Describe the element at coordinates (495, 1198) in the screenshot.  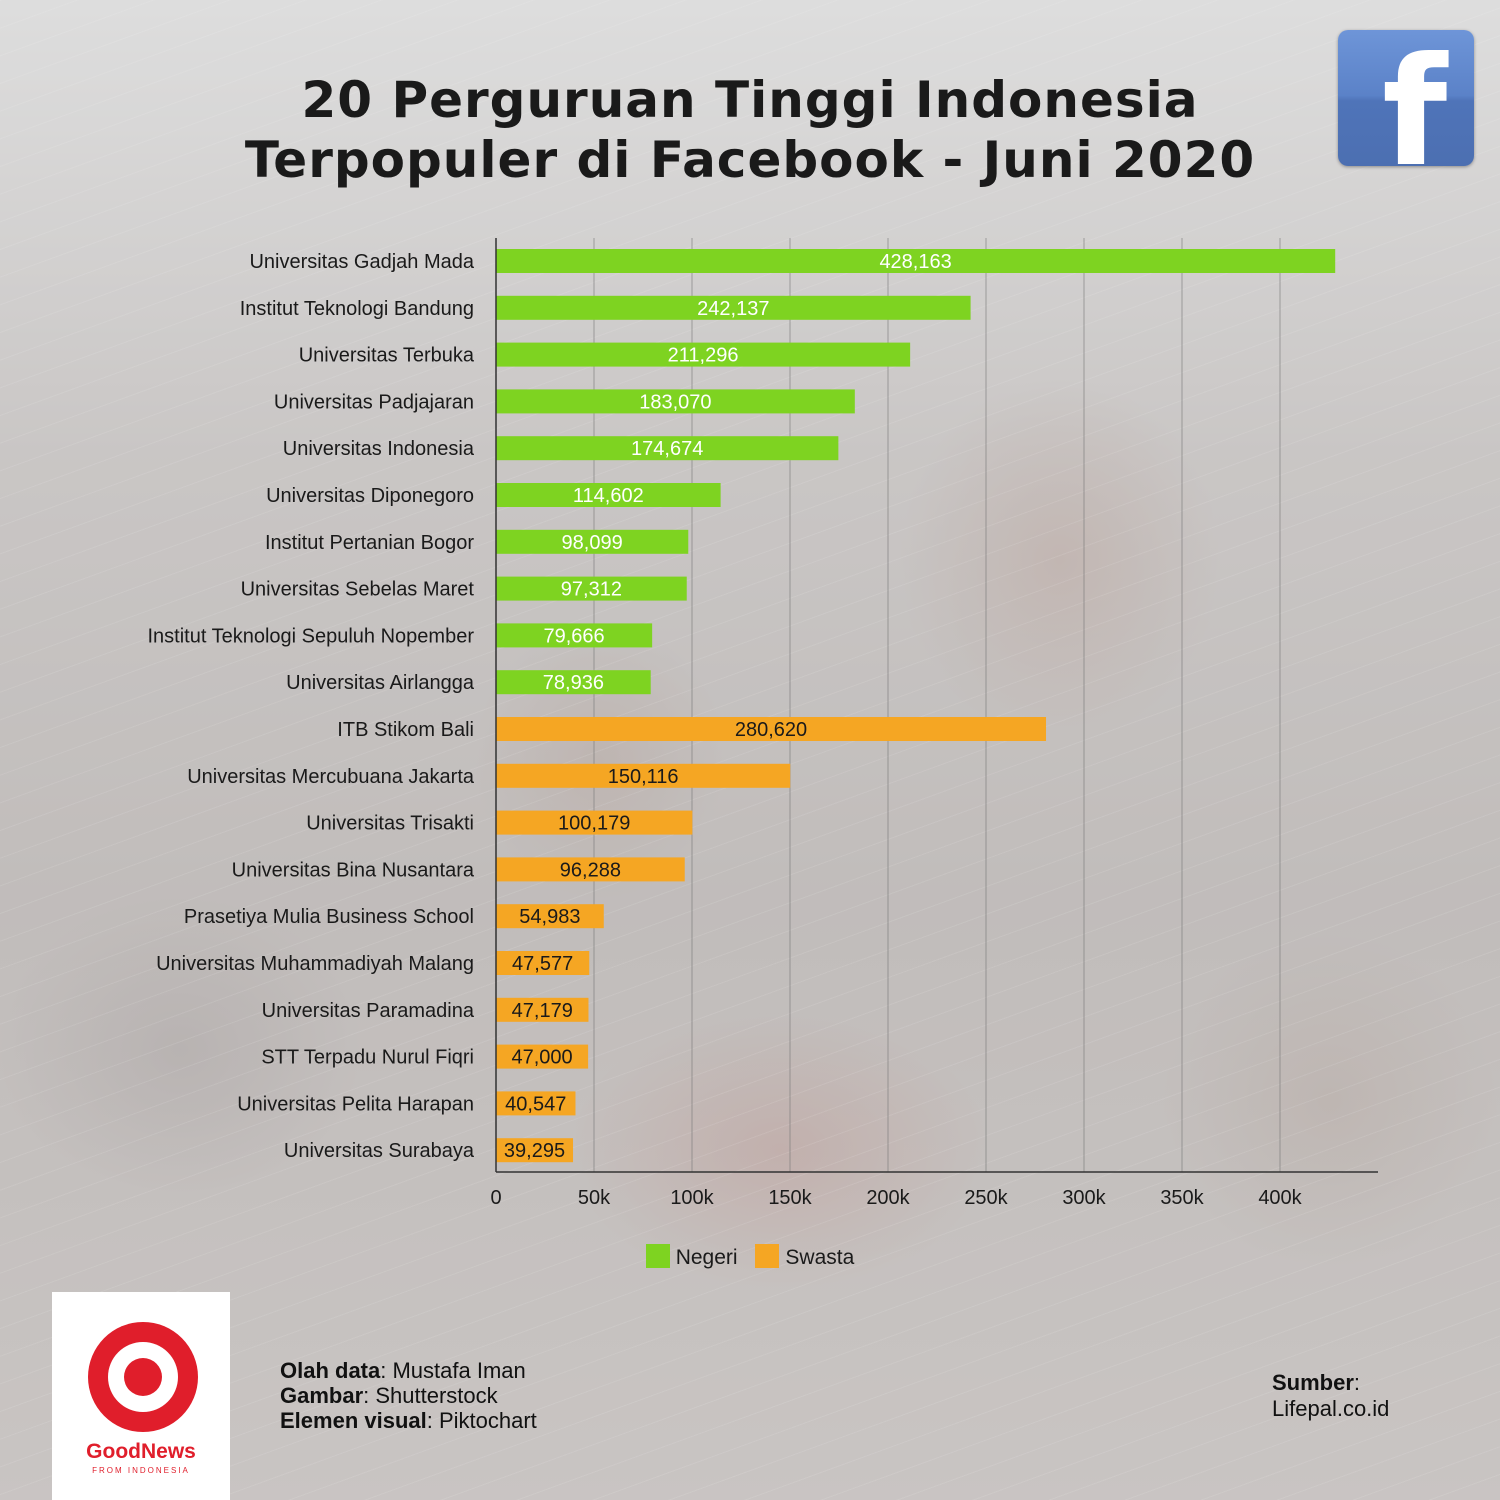
I see `x-tick-label: 0` at that location.